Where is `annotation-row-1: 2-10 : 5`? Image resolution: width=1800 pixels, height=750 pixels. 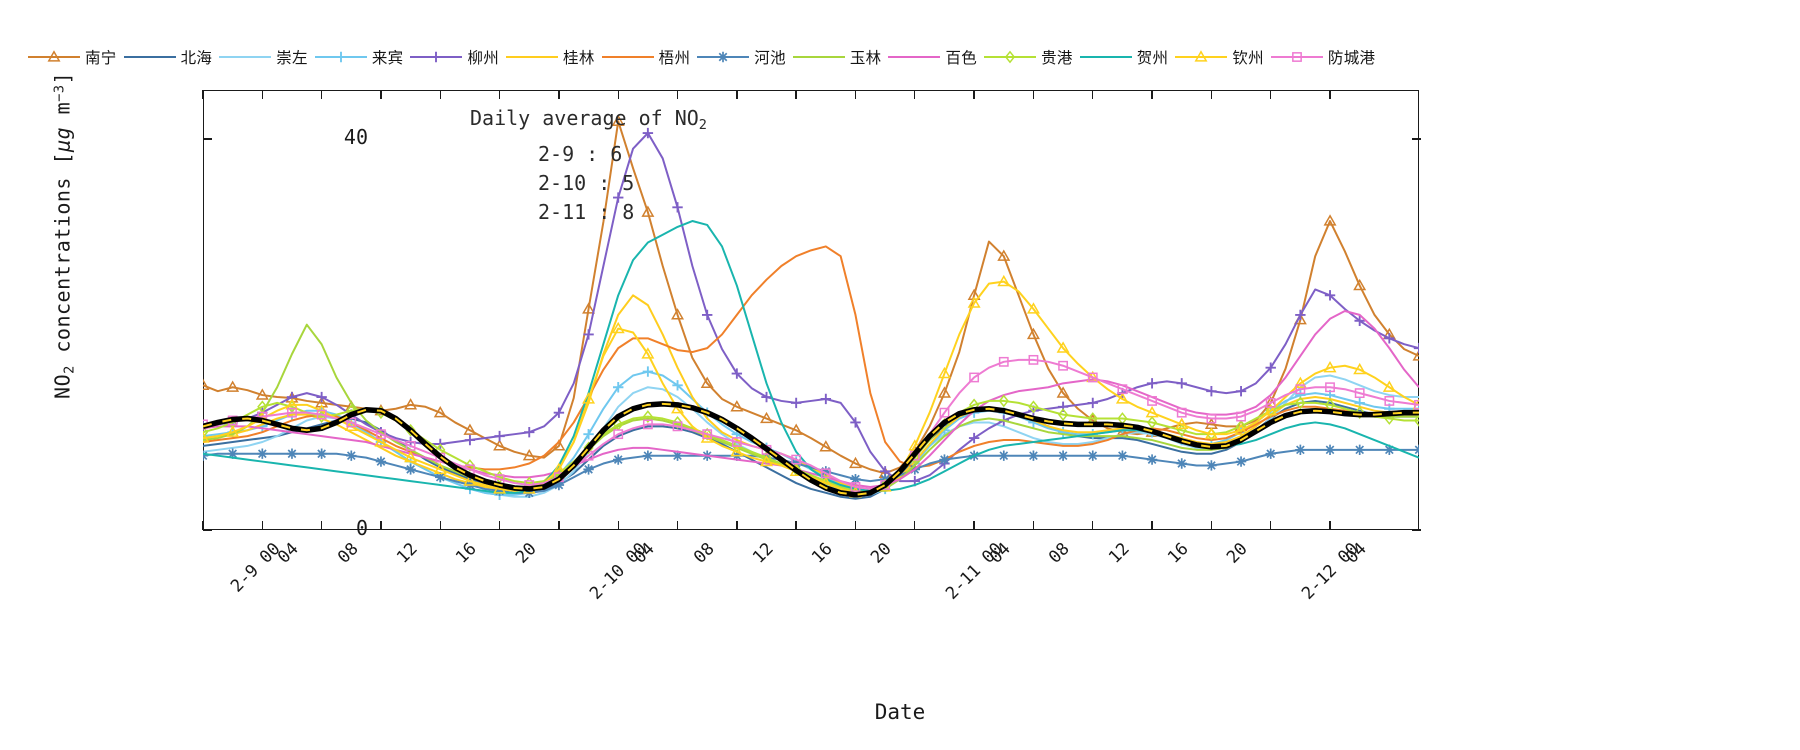
annotation-row-1: 2-10 : 5 is located at coordinates (586, 182).